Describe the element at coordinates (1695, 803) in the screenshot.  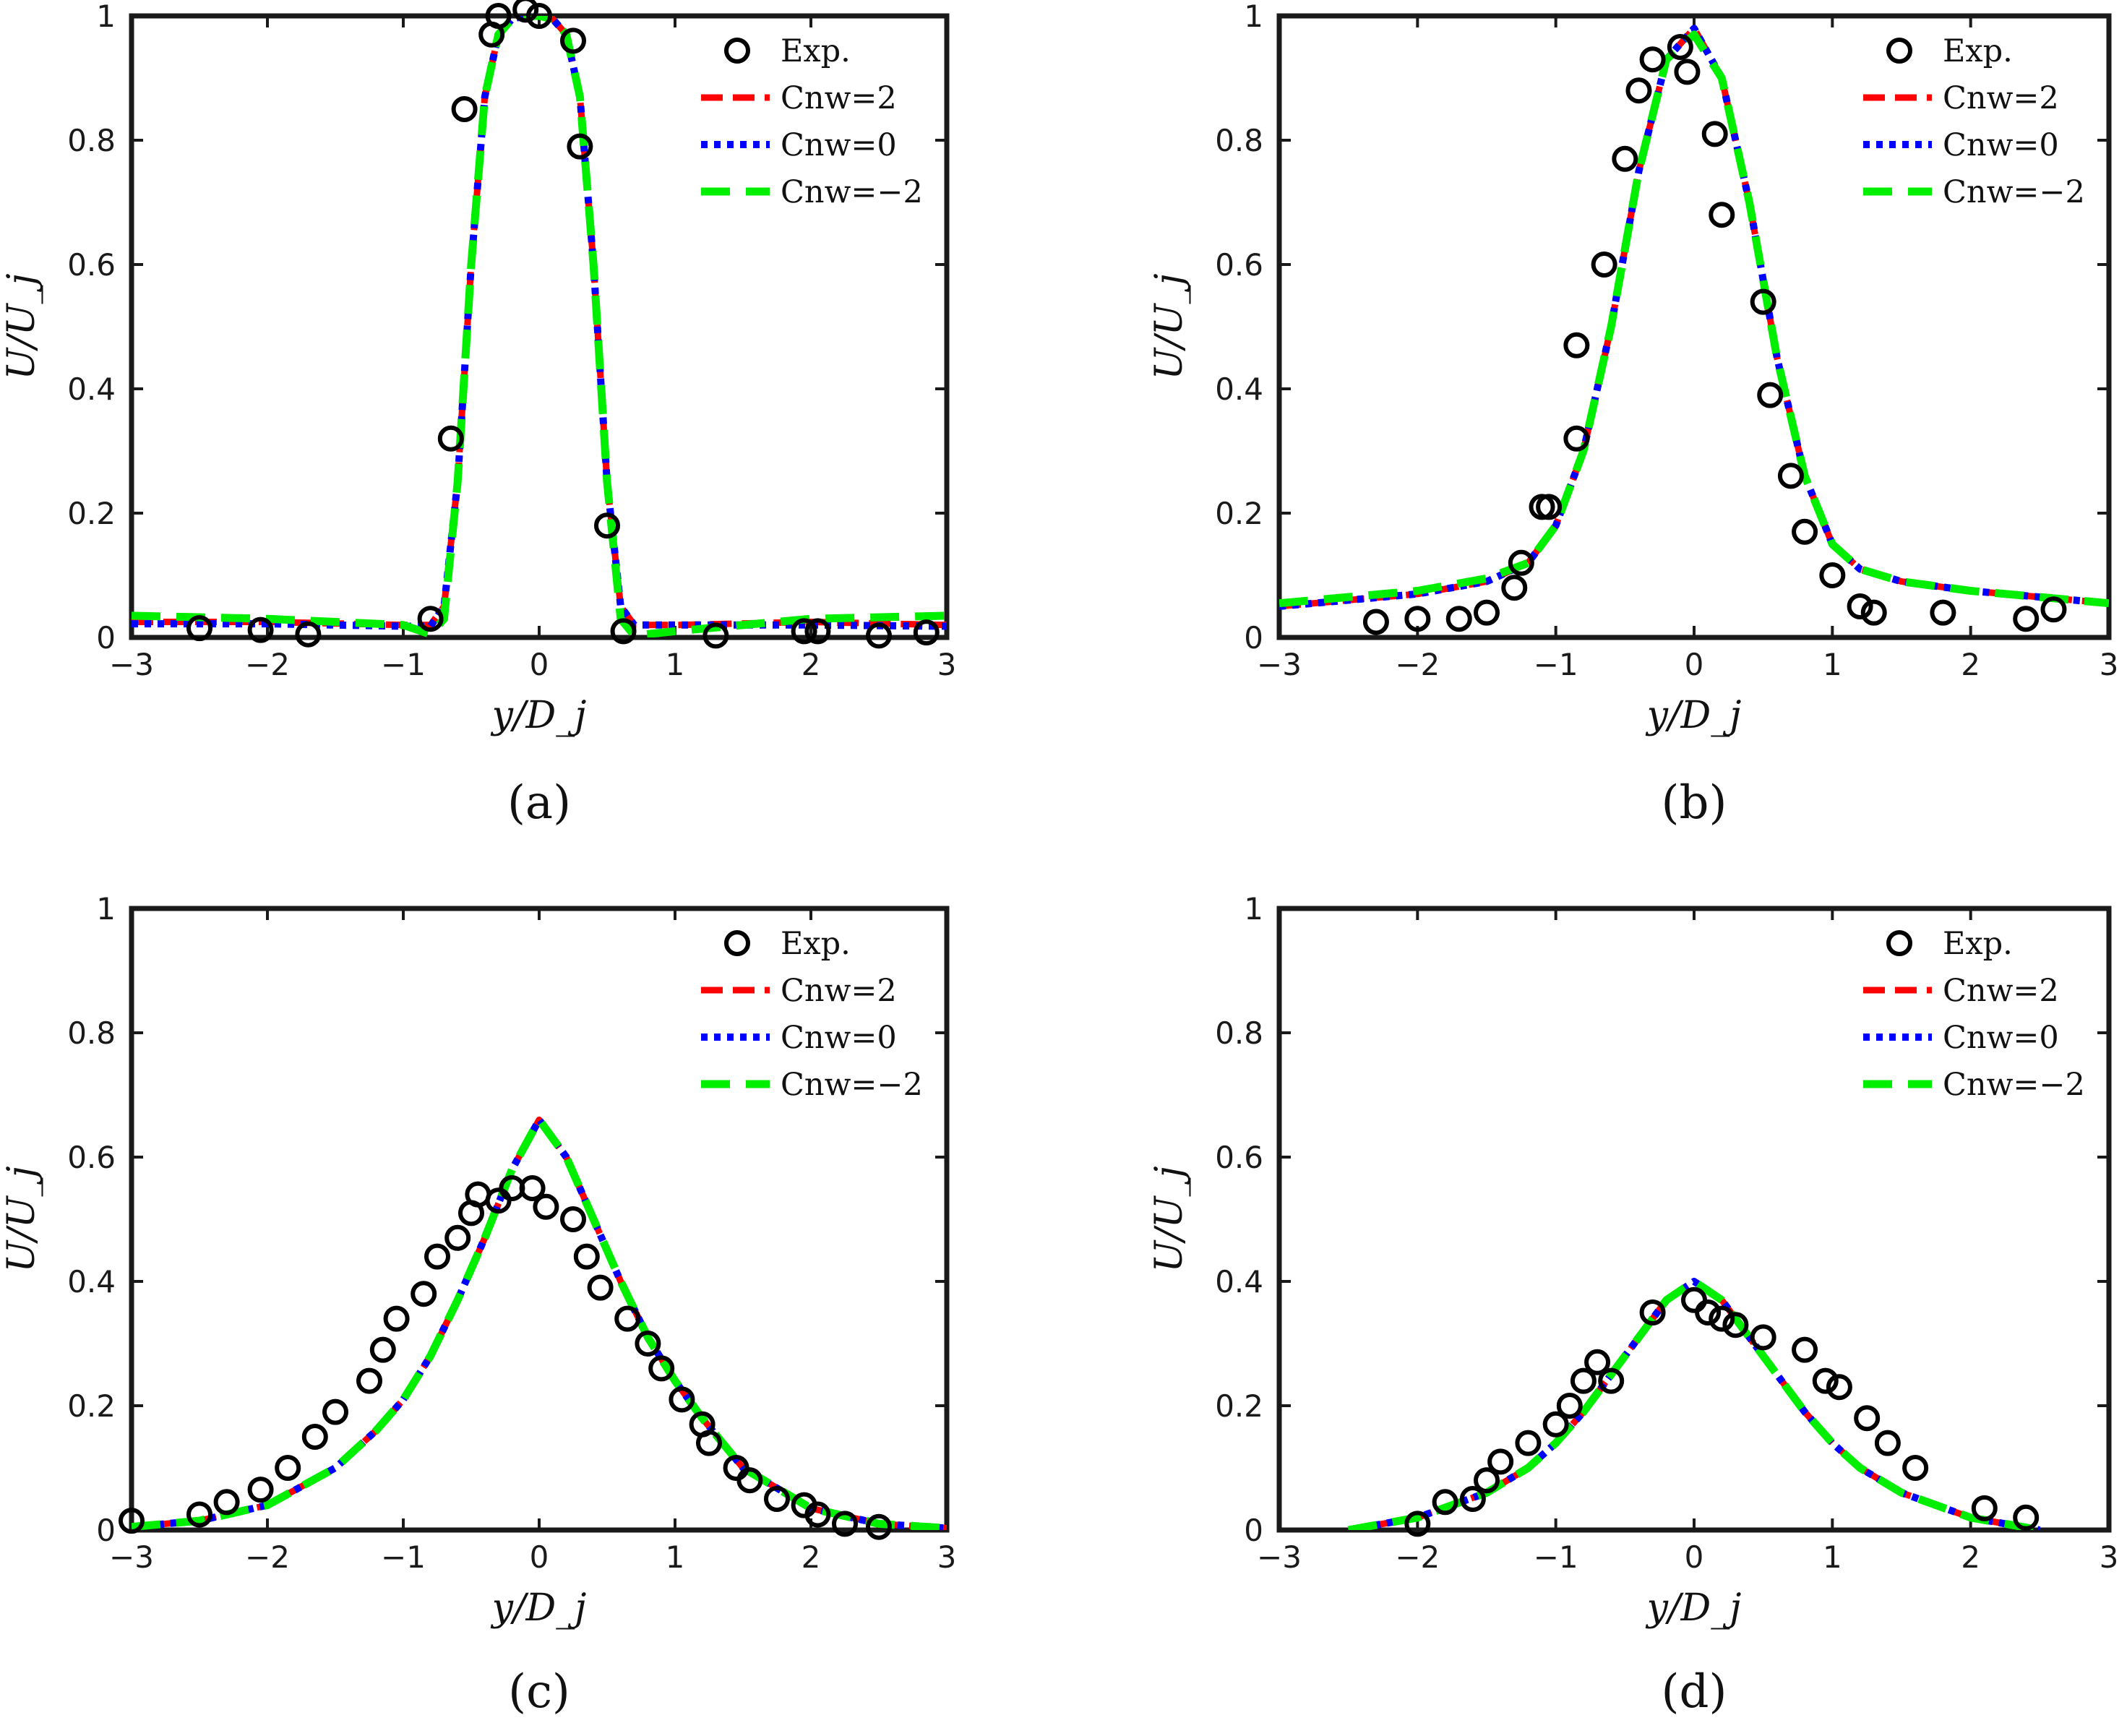
I see `panel-caption: (b)` at that location.